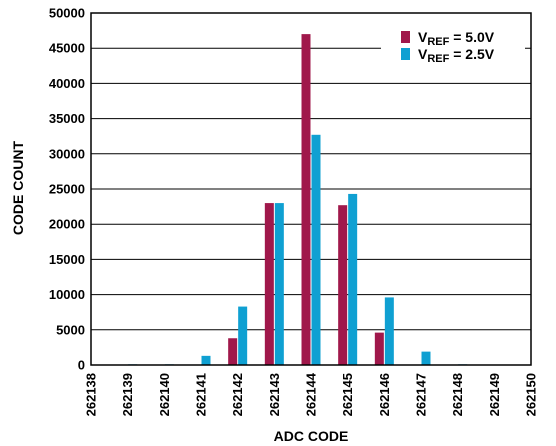 The image size is (556, 446). Describe the element at coordinates (311, 436) in the screenshot. I see `x-axis-title: ADC CODE` at that location.